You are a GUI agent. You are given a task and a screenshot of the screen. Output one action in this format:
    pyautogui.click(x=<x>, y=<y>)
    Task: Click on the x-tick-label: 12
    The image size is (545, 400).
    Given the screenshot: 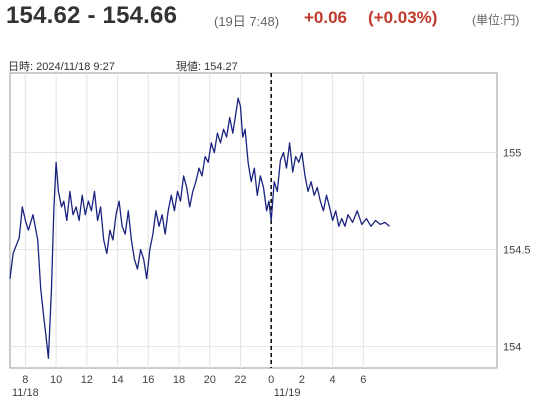 What is the action you would take?
    pyautogui.click(x=87, y=380)
    